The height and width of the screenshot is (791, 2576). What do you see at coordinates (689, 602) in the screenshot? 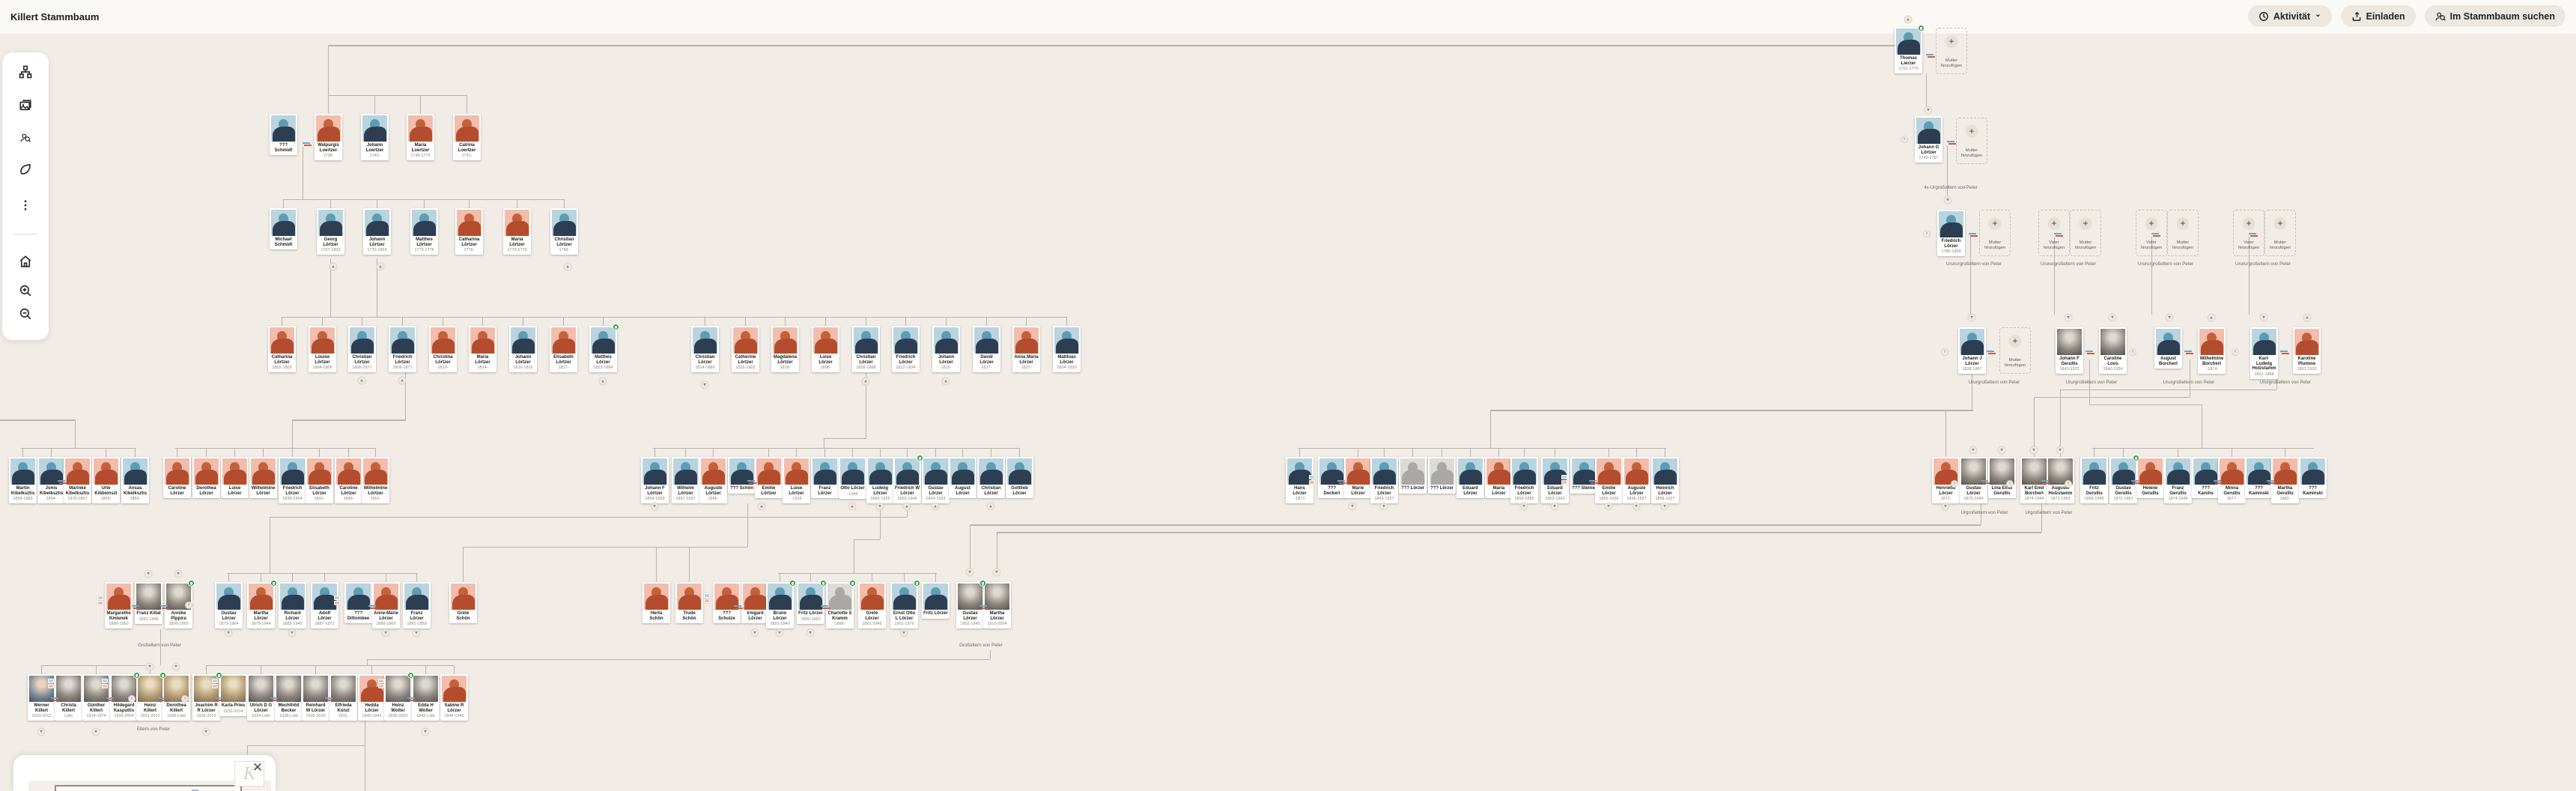
I see `person-card: Trude Schön` at bounding box center [689, 602].